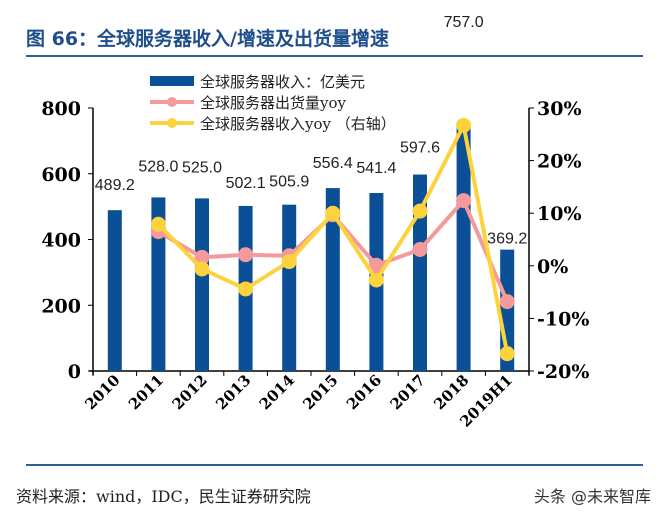  I want to click on left-tick-label: 400, so click(61, 241).